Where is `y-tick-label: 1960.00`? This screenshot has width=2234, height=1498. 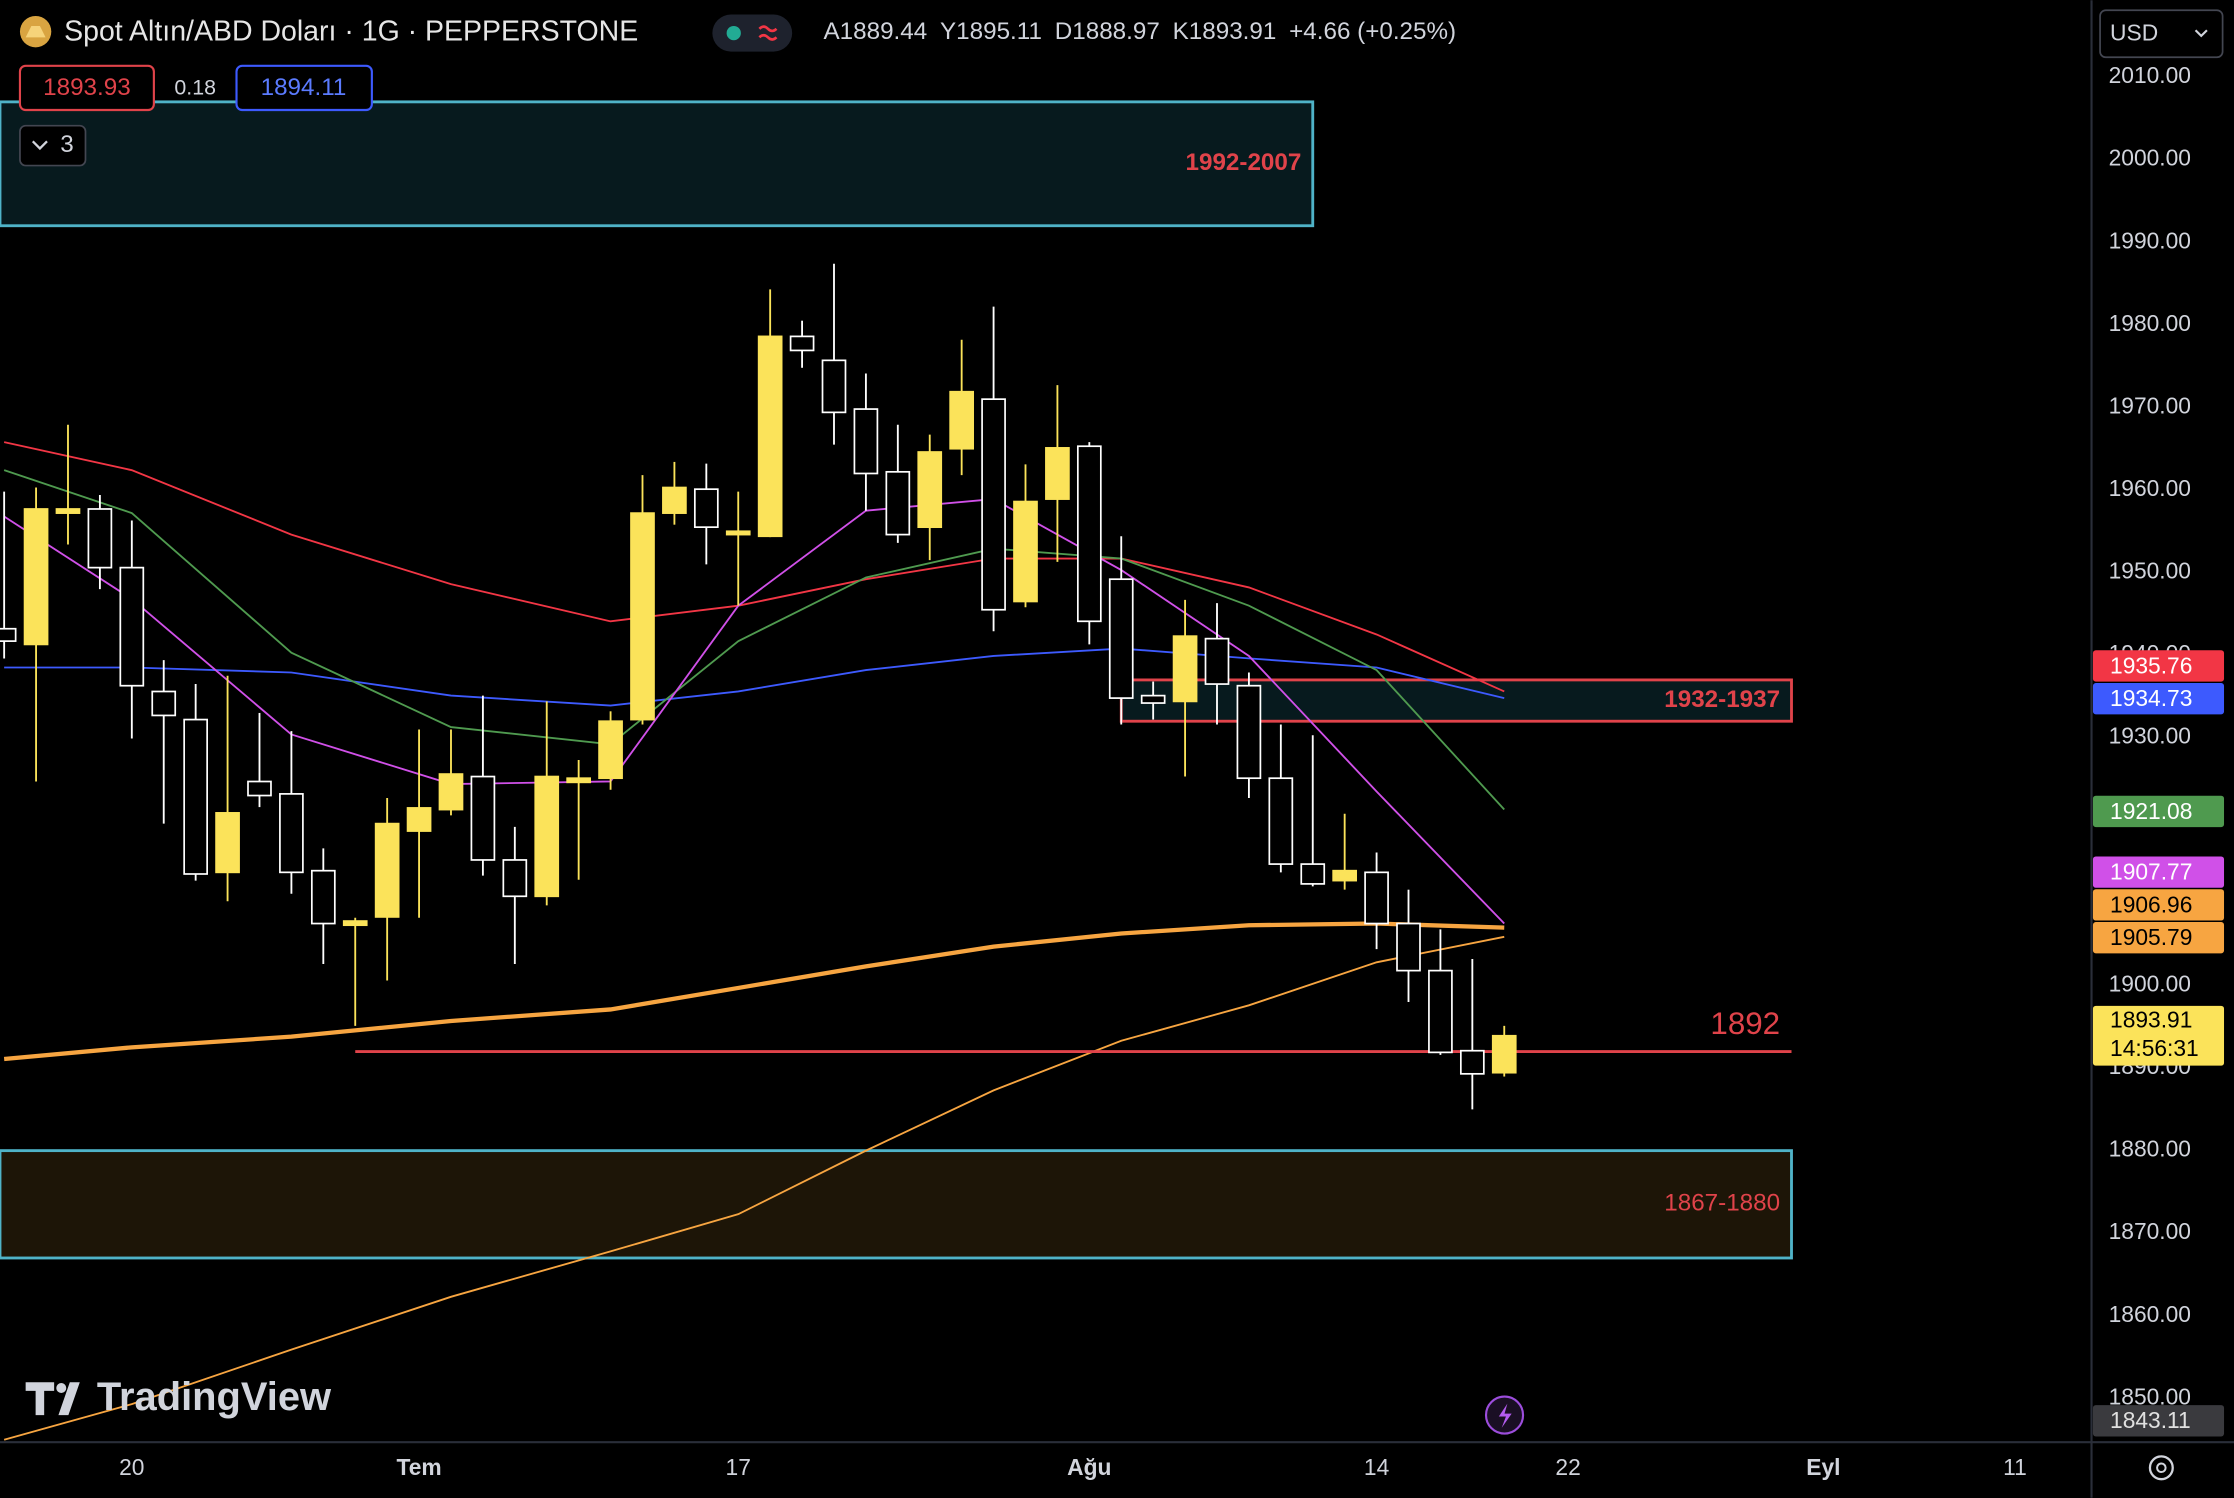
y-tick-label: 1960.00 is located at coordinates (2150, 488).